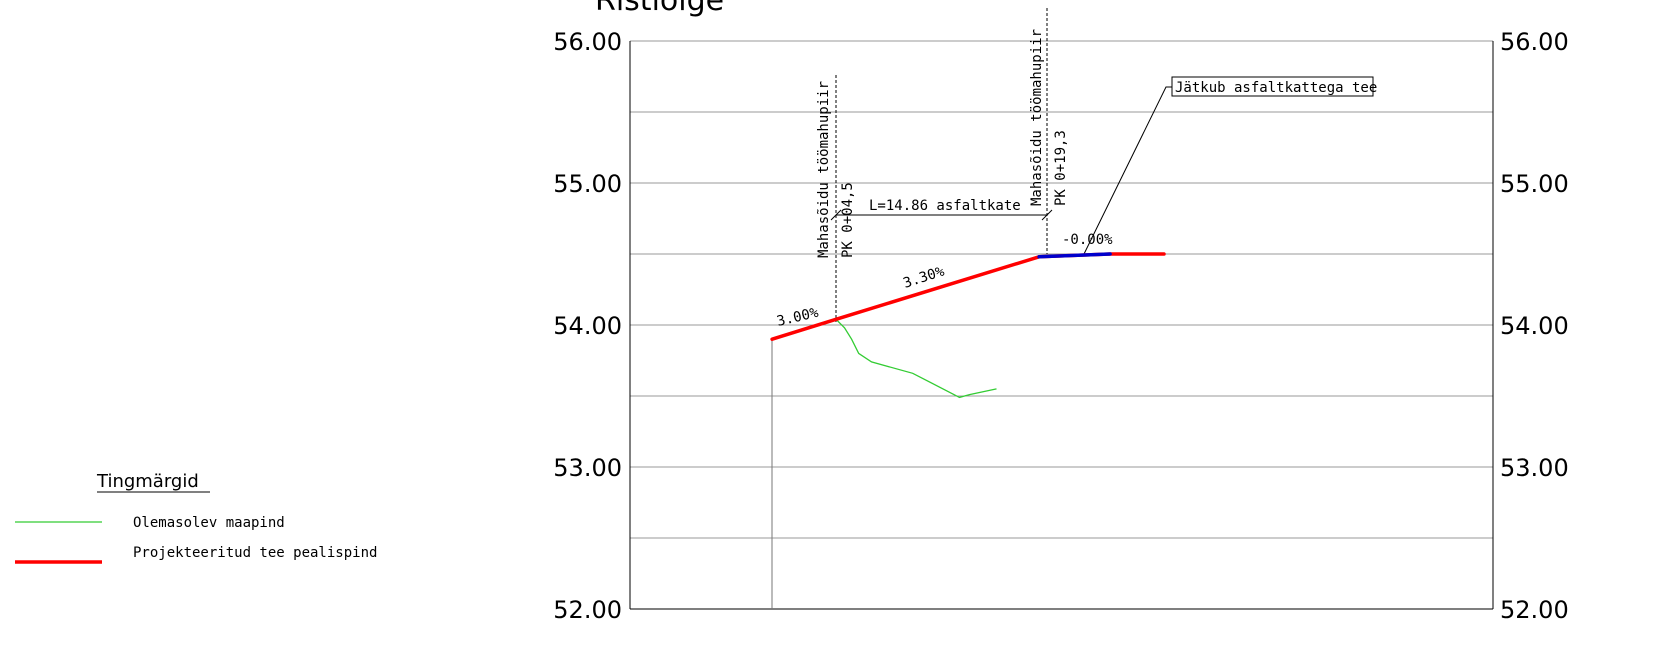 The width and height of the screenshot is (1665, 661). Describe the element at coordinates (209, 523) in the screenshot. I see `legend-label-existing-ground: Olemasolev maapind` at that location.